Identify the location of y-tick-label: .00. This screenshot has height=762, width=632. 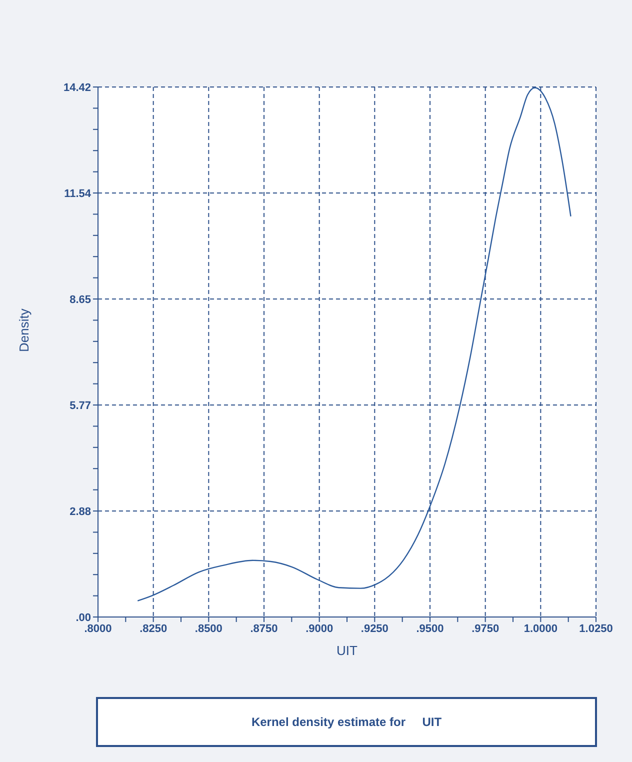
(83, 618).